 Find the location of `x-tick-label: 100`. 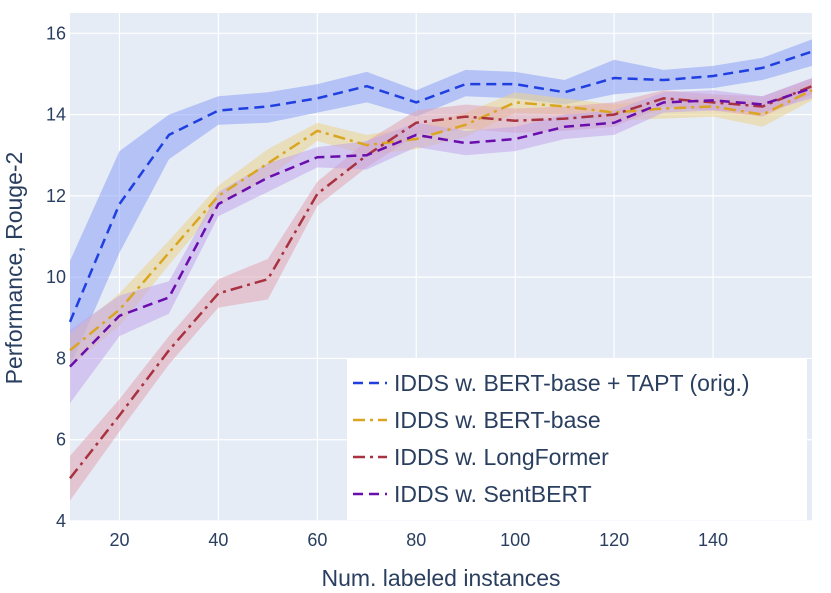

x-tick-label: 100 is located at coordinates (515, 540).